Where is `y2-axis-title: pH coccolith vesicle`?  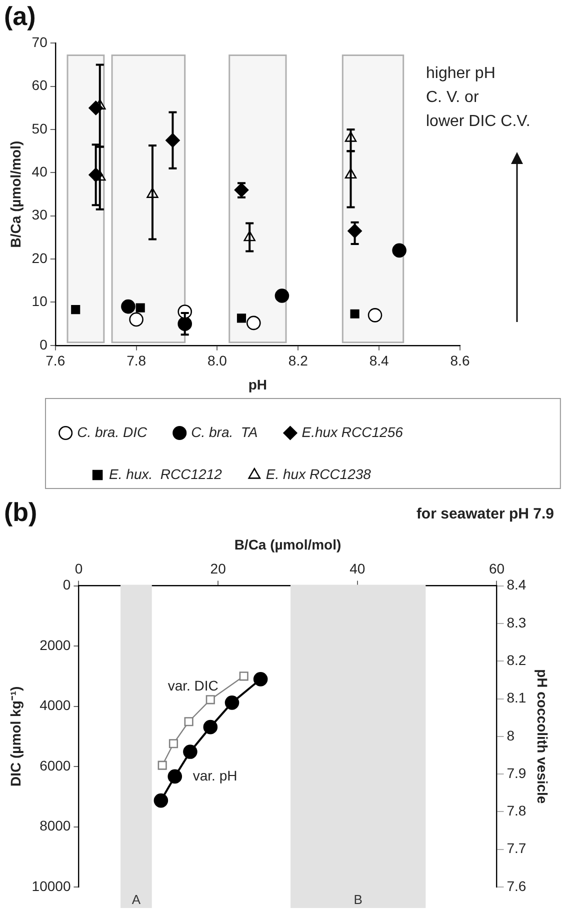 y2-axis-title: pH coccolith vesicle is located at coordinates (542, 736).